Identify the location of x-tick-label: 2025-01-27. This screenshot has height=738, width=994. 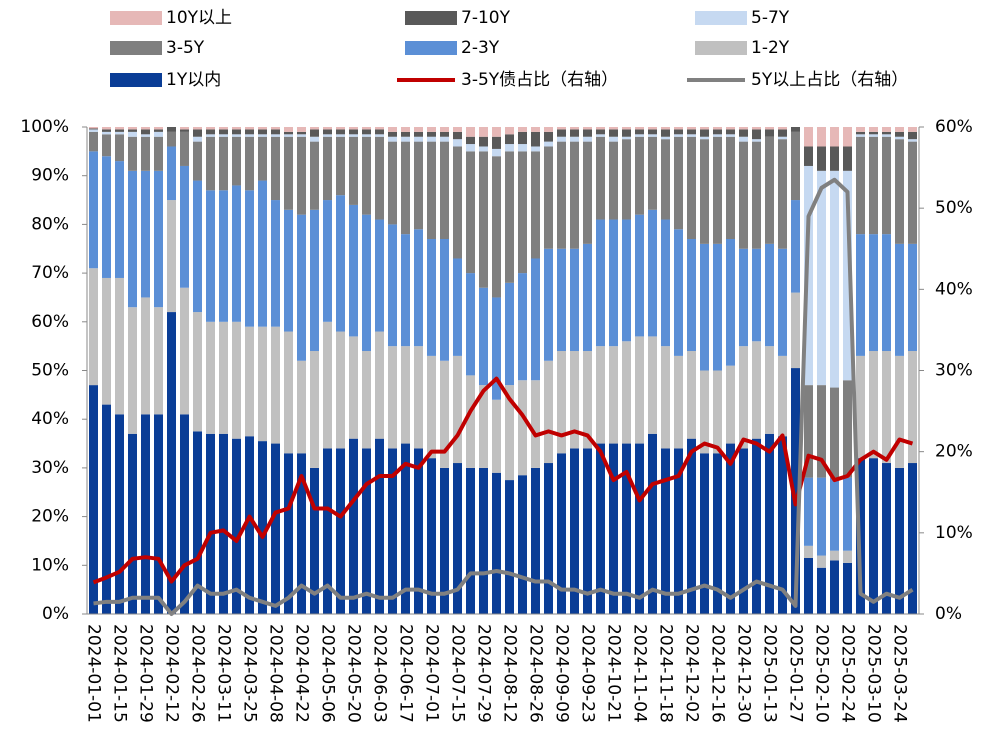
(796, 673).